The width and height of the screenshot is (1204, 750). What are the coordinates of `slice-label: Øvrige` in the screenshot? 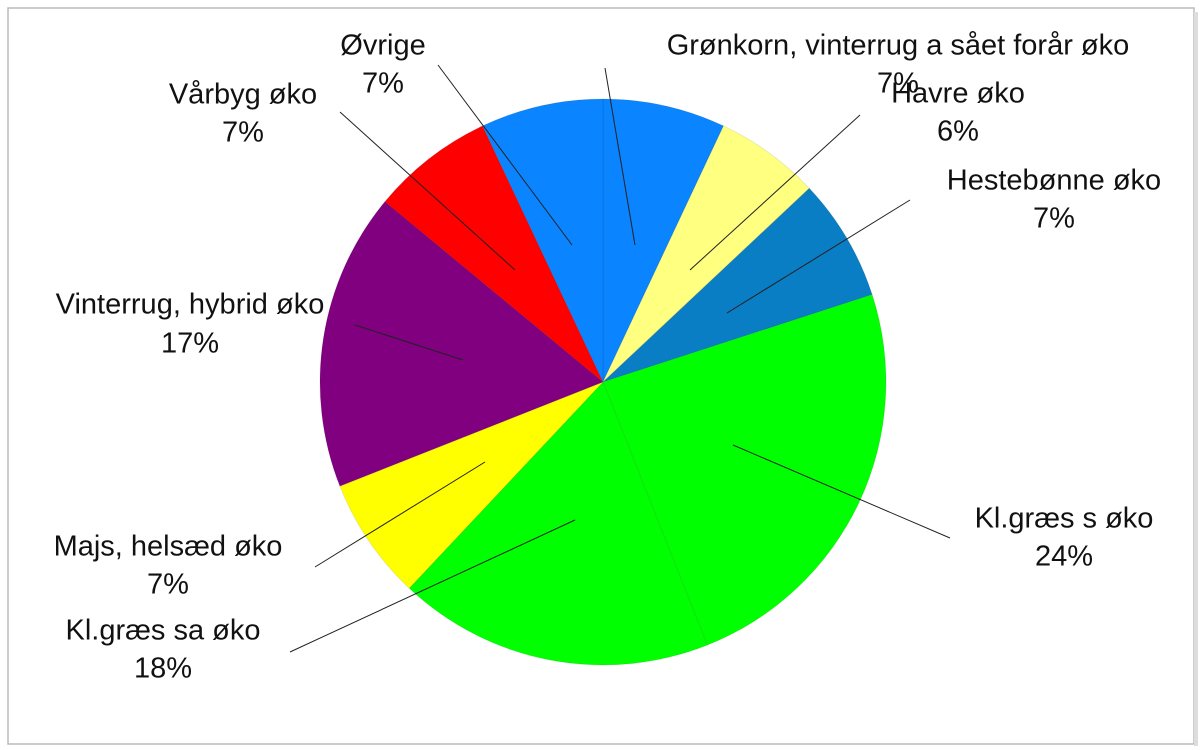 It's located at (382, 46).